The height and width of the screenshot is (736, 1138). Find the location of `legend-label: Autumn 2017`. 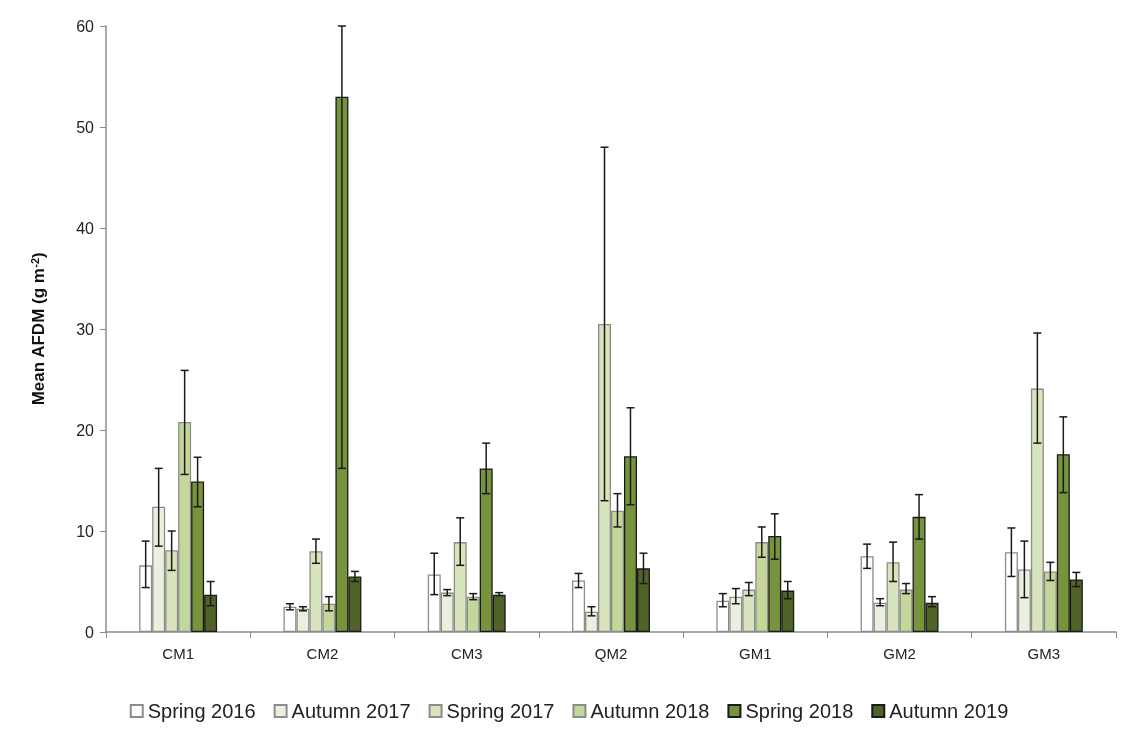

legend-label: Autumn 2017 is located at coordinates (351, 711).